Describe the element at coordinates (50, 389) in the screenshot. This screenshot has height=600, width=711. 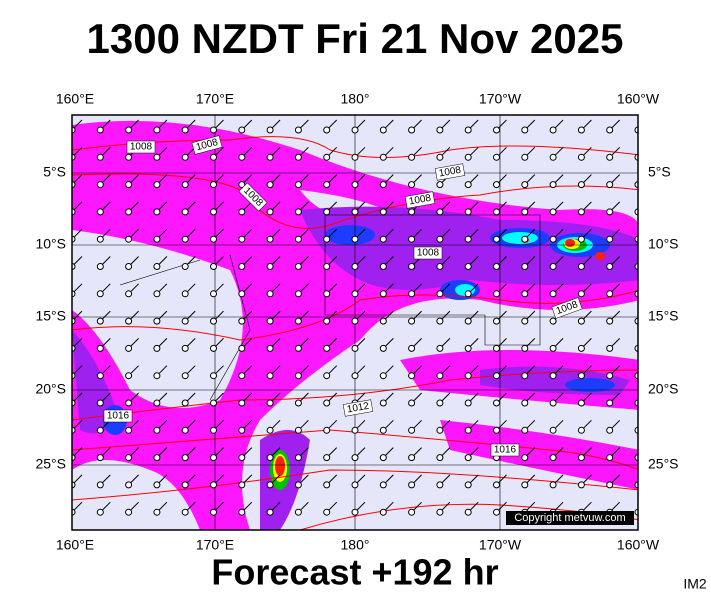
I see `lat-label: 20°S` at that location.